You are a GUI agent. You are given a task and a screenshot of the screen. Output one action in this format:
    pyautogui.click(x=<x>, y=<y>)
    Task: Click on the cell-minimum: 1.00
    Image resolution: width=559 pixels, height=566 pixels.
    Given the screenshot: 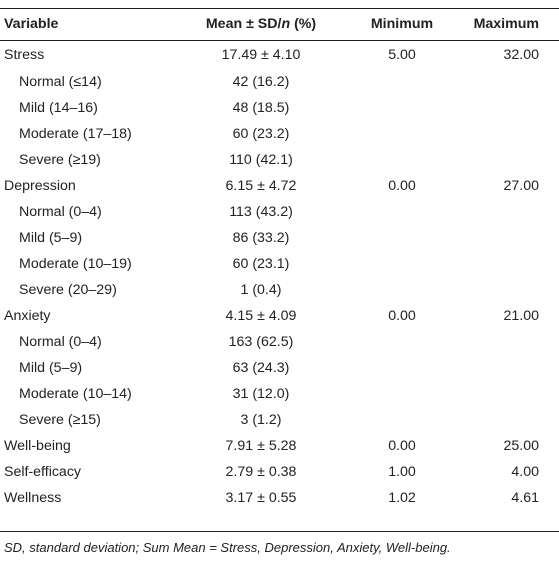 What is the action you would take?
    pyautogui.click(x=402, y=472)
    